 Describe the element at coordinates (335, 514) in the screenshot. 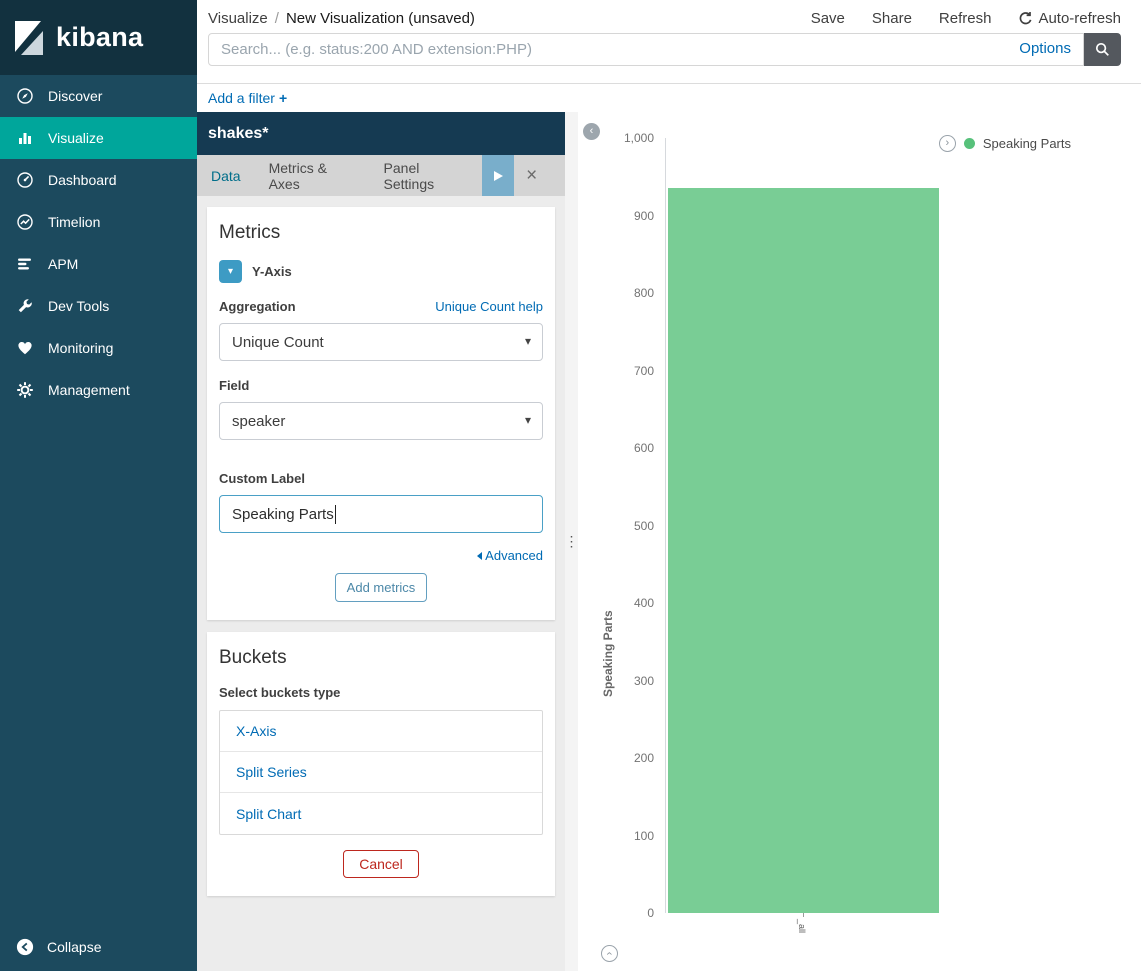

I see `text-cursor` at that location.